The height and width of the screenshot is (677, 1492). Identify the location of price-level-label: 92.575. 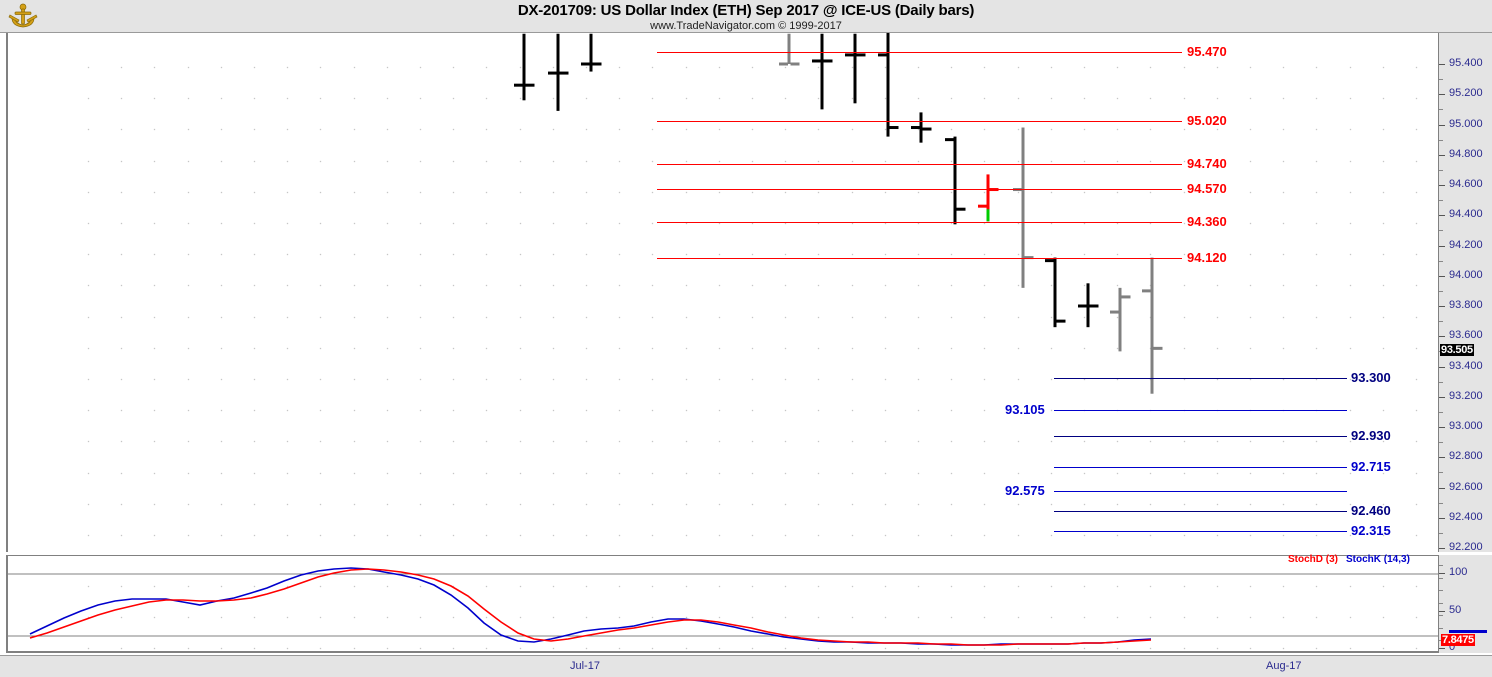
(1025, 490).